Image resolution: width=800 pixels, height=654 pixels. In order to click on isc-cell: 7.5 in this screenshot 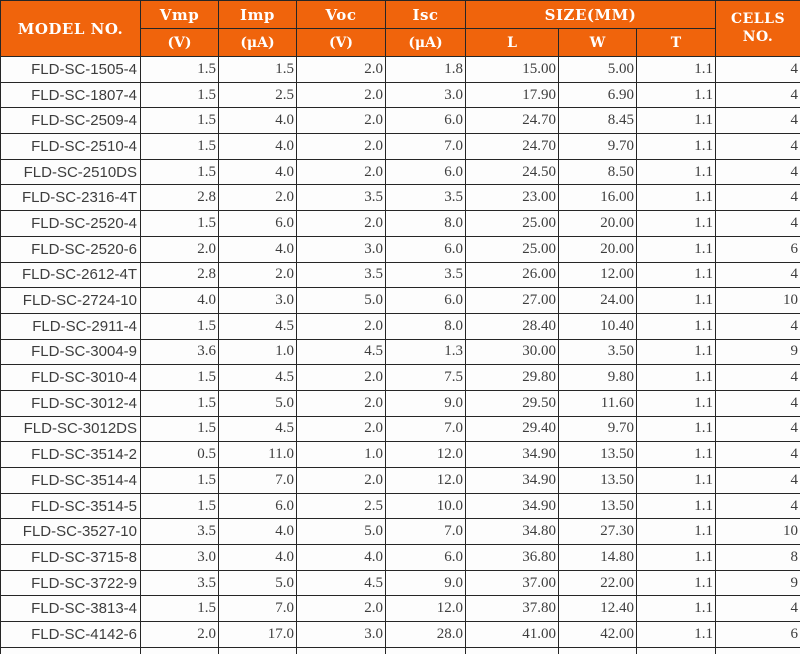, I will do `click(425, 377)`.